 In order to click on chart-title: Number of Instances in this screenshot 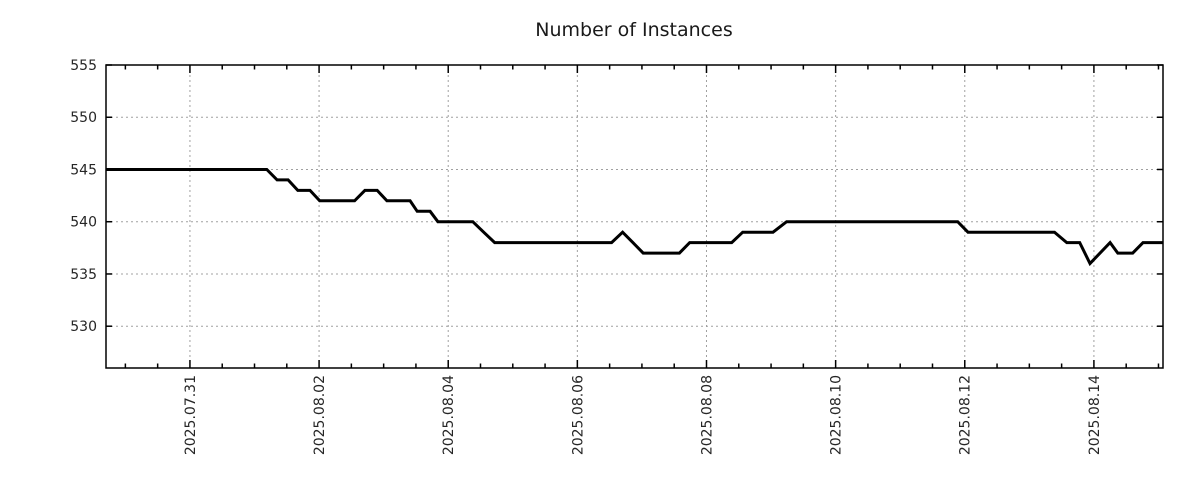, I will do `click(634, 30)`.